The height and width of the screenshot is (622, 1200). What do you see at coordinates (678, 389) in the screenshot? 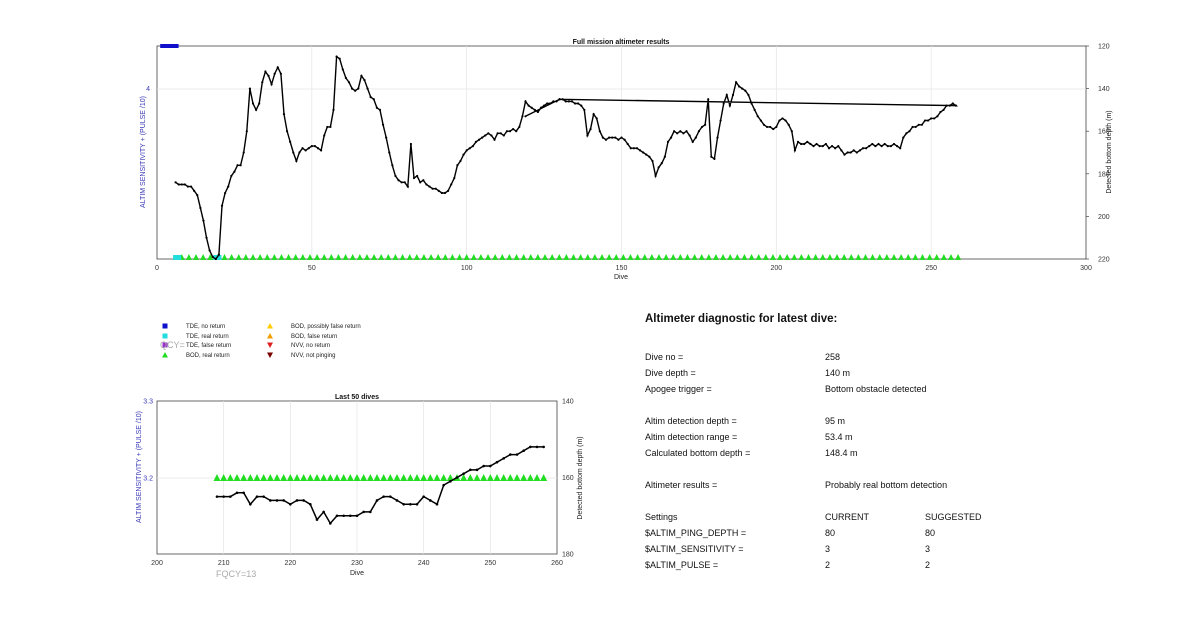
I see `diagnostic-label: Apogee trigger =` at bounding box center [678, 389].